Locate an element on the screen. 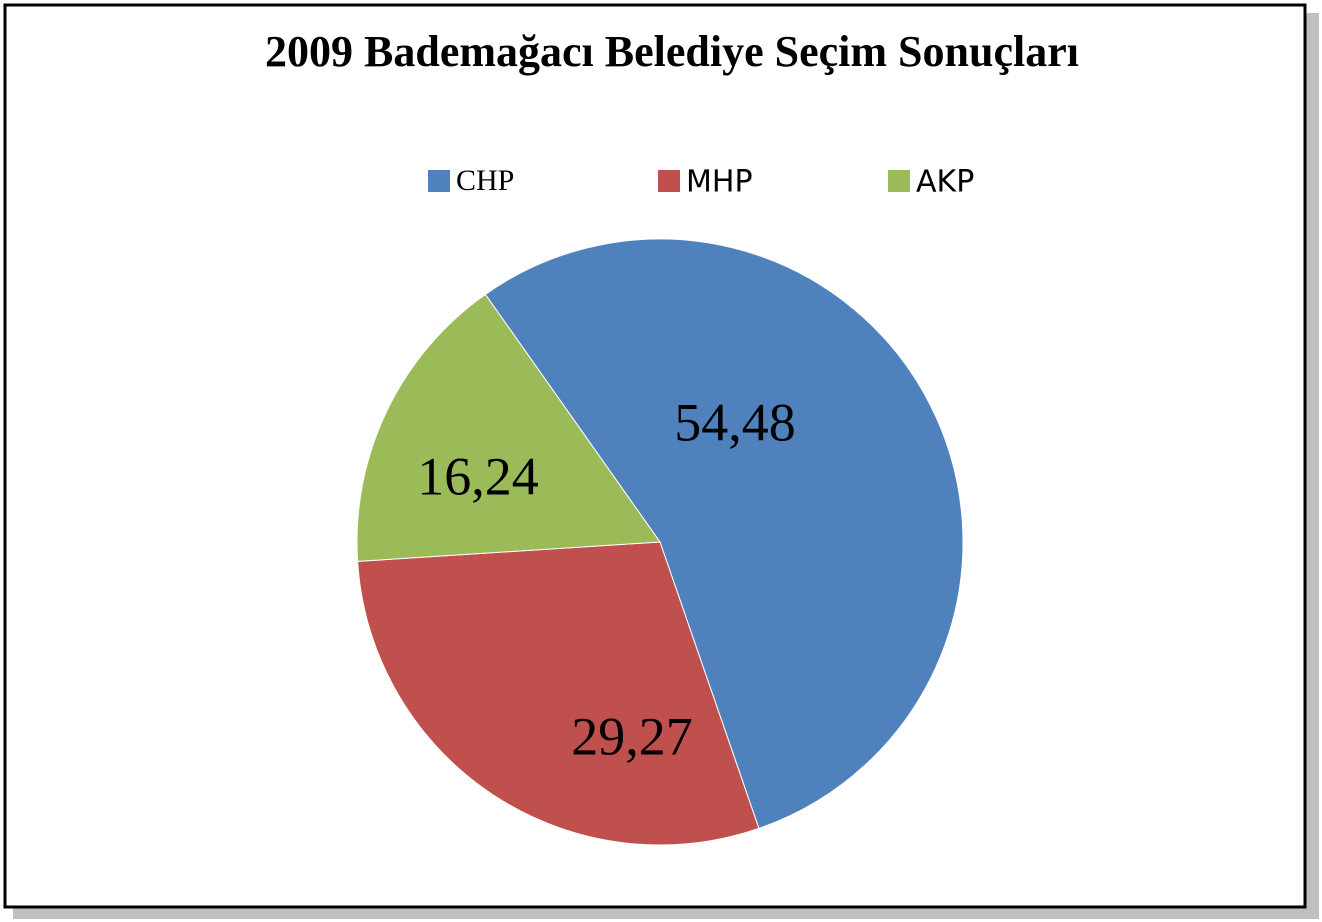 The image size is (1322, 922). legend-label: AKP is located at coordinates (945, 182).